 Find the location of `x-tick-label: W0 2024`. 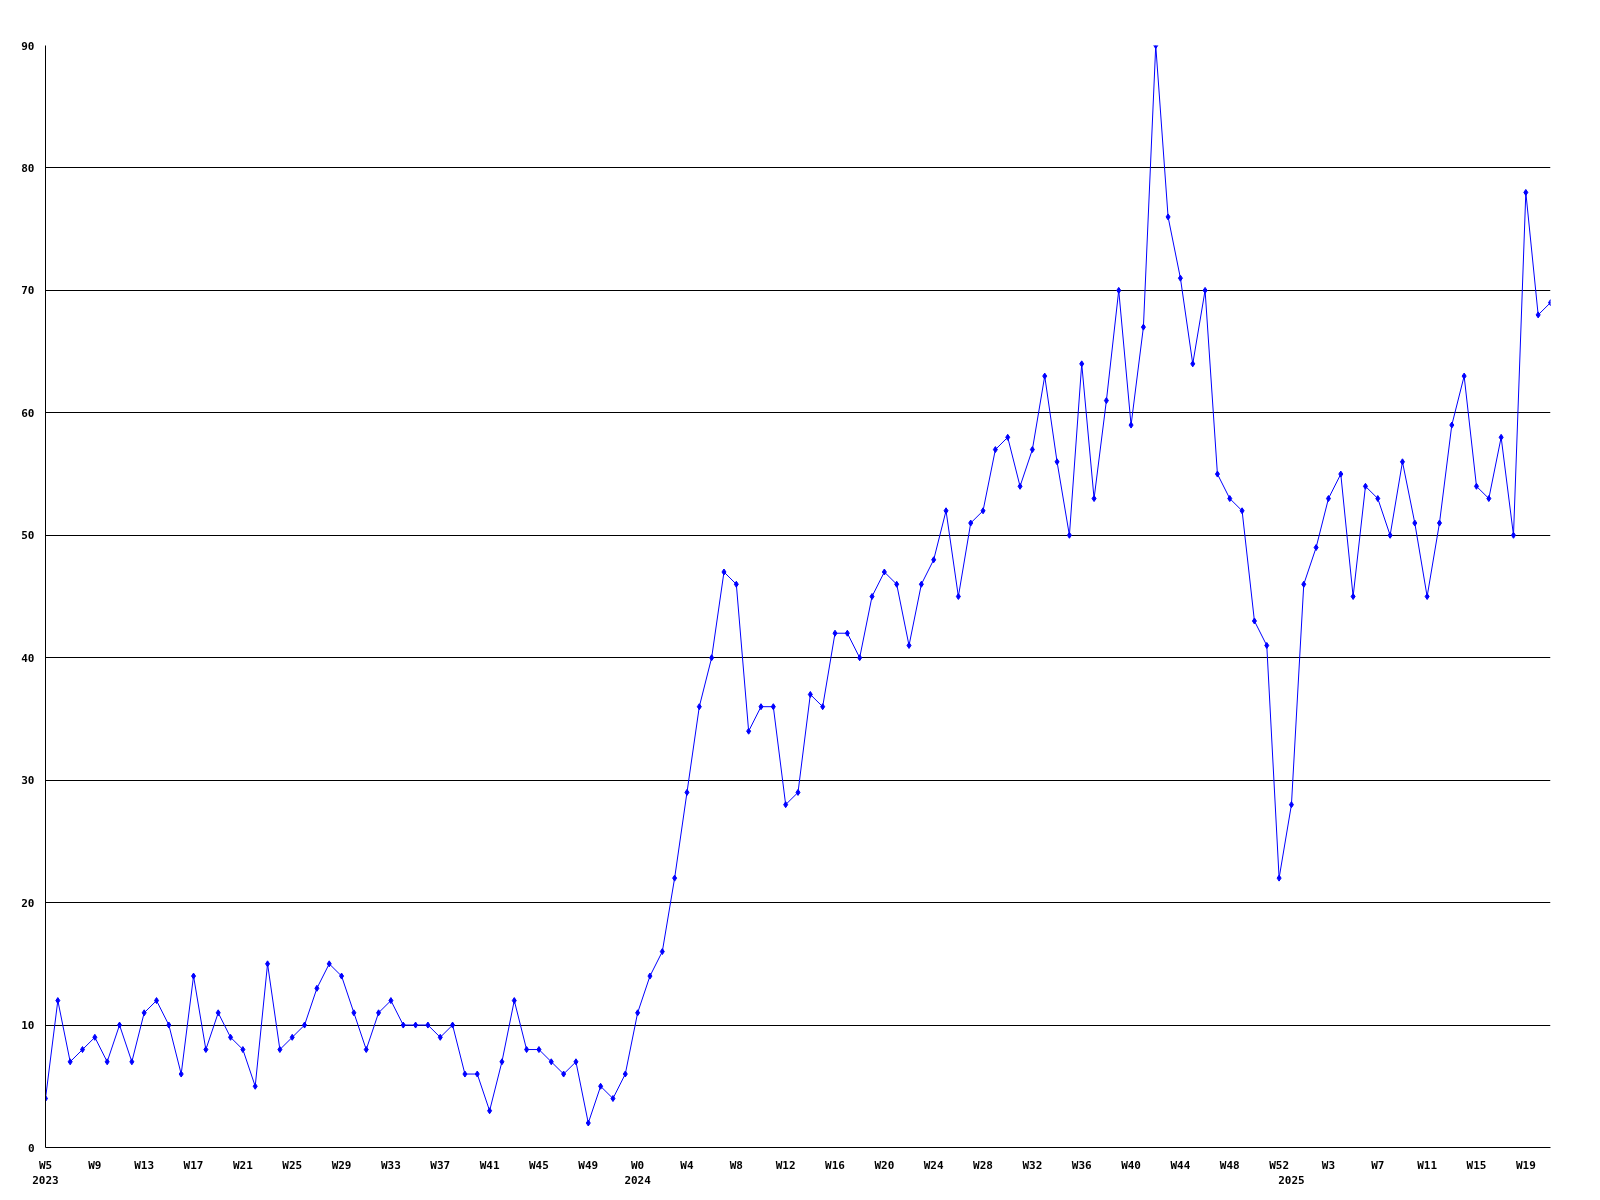

x-tick-label: W0 2024 is located at coordinates (638, 1173).